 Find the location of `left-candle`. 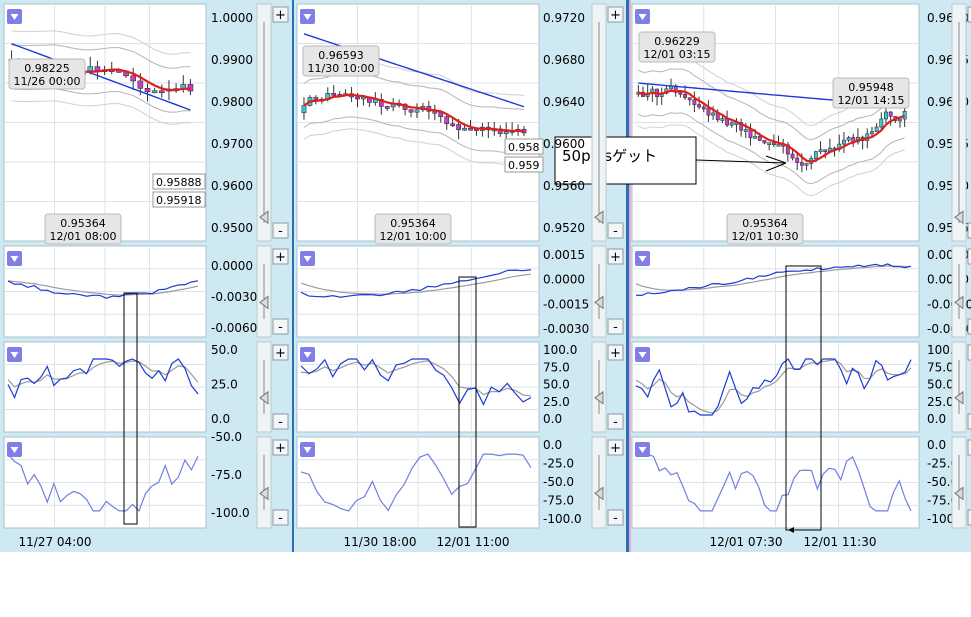

left-candle is located at coordinates (133, 78).